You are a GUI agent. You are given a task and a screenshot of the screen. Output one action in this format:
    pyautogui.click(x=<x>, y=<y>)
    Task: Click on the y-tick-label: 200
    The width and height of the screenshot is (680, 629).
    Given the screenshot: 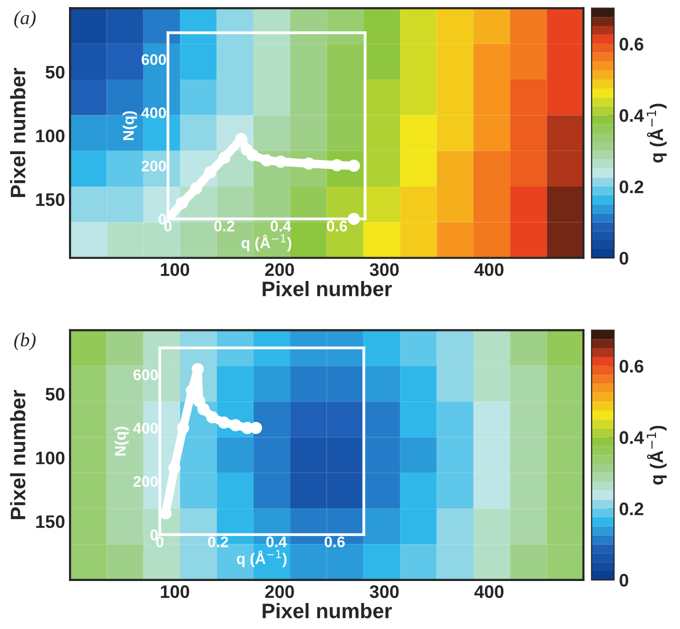 What is the action you would take?
    pyautogui.click(x=154, y=166)
    